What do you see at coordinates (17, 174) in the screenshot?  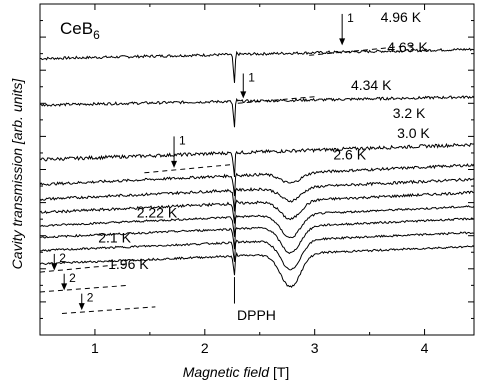 I see `y-axis-title: Cavity transmission [arb. units]` at bounding box center [17, 174].